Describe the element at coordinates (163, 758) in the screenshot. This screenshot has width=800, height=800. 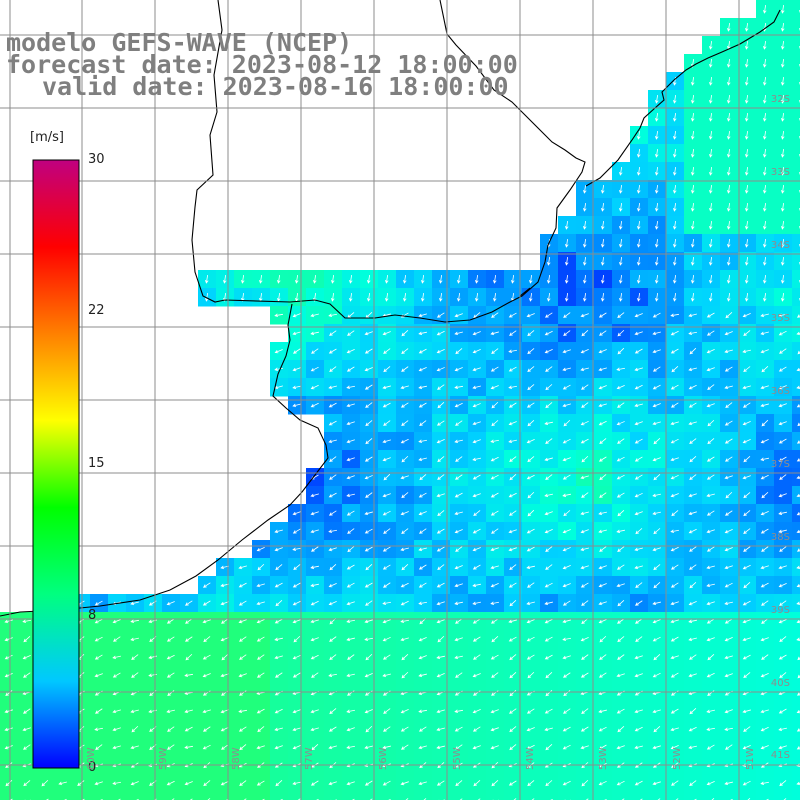
I see `lon-label: 59W` at that location.